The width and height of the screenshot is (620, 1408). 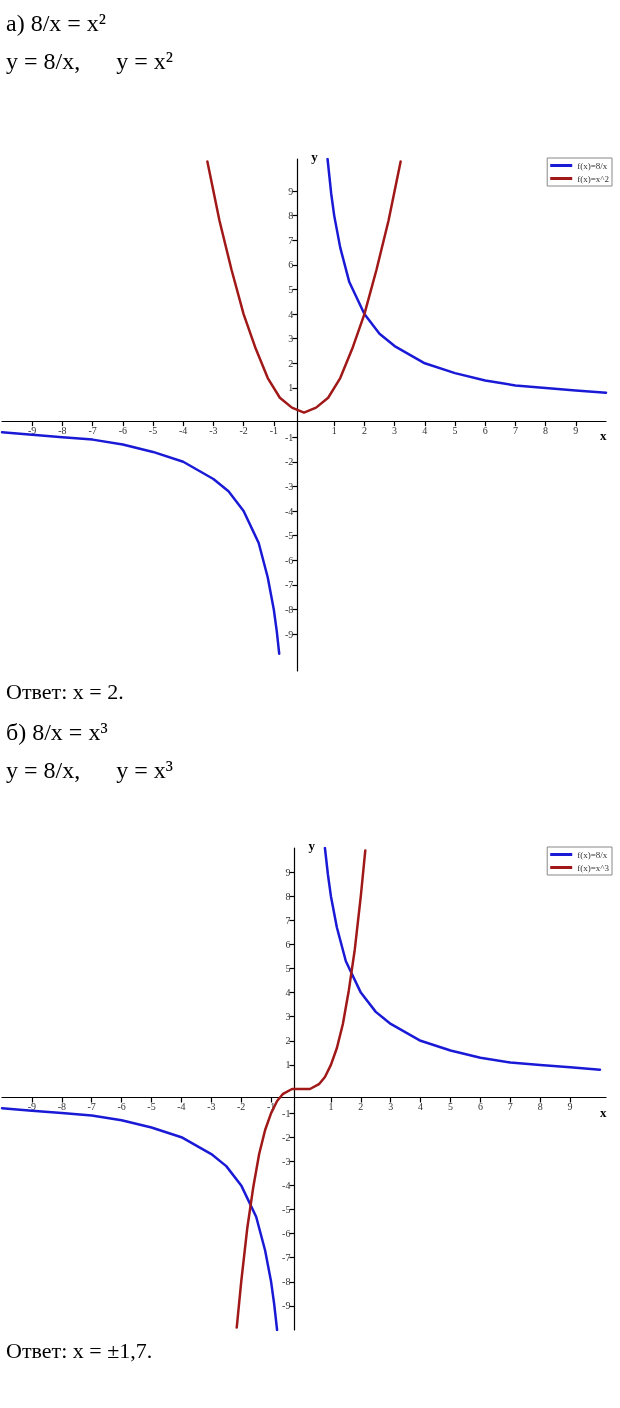 I want to click on chart-subtitle: y = 8/x, y = x³, so click(x=90, y=771).